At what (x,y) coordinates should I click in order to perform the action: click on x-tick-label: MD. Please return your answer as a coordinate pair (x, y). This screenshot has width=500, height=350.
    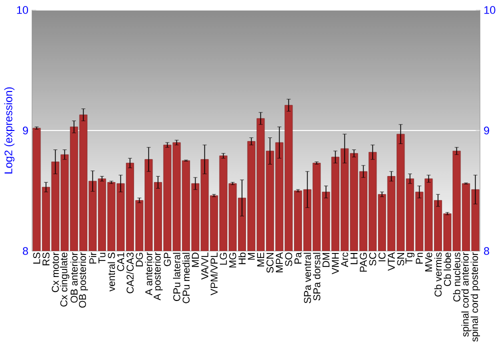
    Looking at the image, I should click on (195, 259).